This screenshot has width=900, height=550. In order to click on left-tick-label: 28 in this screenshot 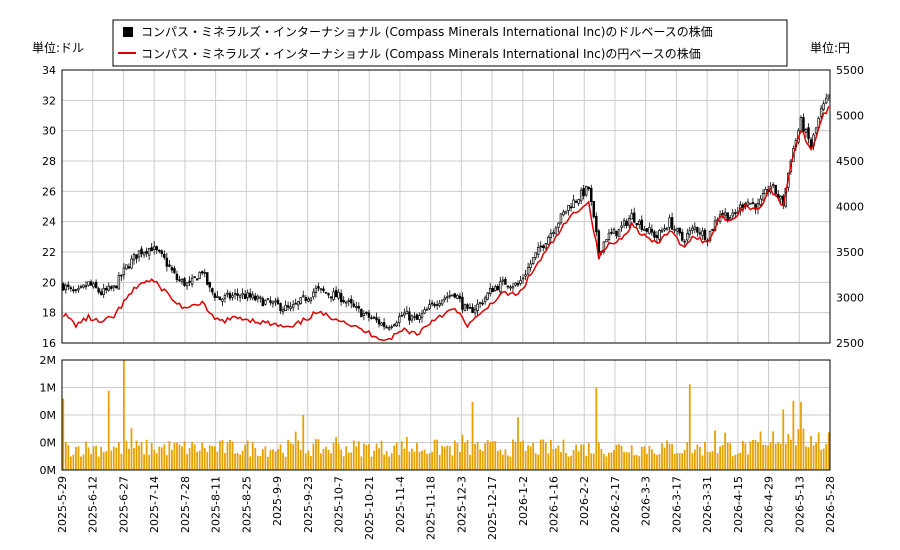, I will do `click(49, 161)`.